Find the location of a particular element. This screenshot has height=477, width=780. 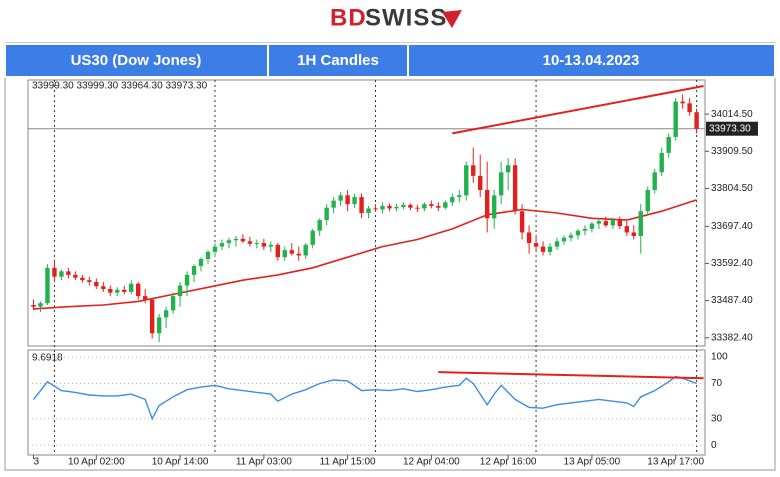

y-tick-label: 33487.40 is located at coordinates (732, 300).